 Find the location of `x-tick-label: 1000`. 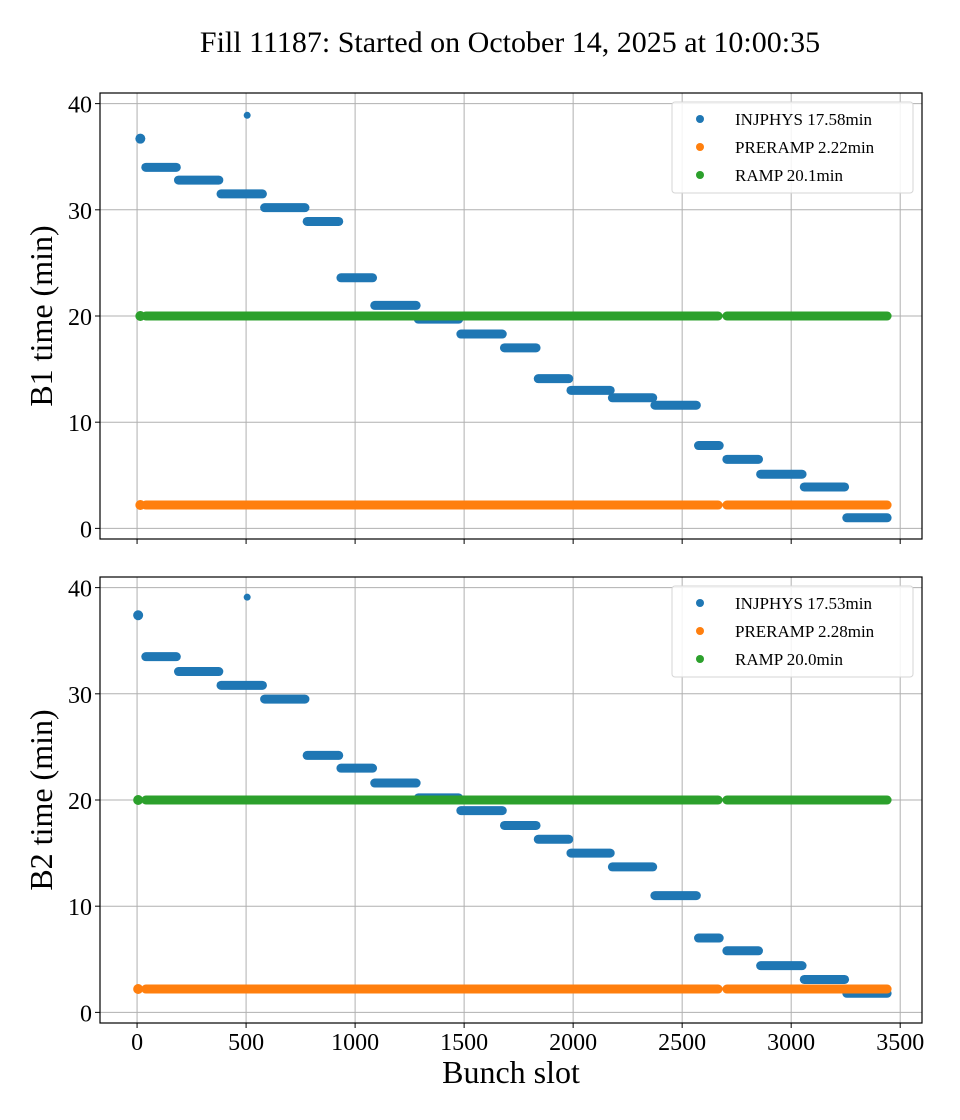

x-tick-label: 1000 is located at coordinates (355, 1043).